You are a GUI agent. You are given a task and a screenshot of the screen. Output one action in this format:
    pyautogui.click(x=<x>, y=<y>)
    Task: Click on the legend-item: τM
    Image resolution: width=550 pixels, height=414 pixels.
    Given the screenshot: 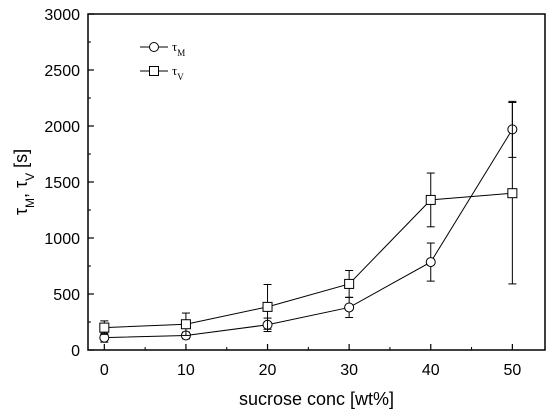 What is the action you would take?
    pyautogui.click(x=162, y=48)
    